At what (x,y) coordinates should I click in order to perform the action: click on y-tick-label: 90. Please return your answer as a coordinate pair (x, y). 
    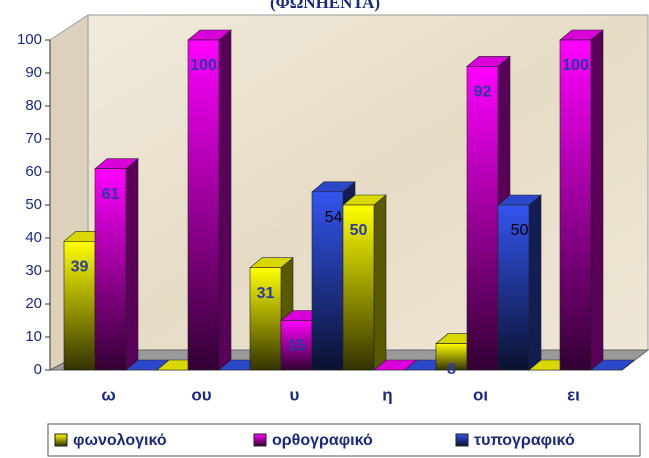
    Looking at the image, I should click on (33, 72).